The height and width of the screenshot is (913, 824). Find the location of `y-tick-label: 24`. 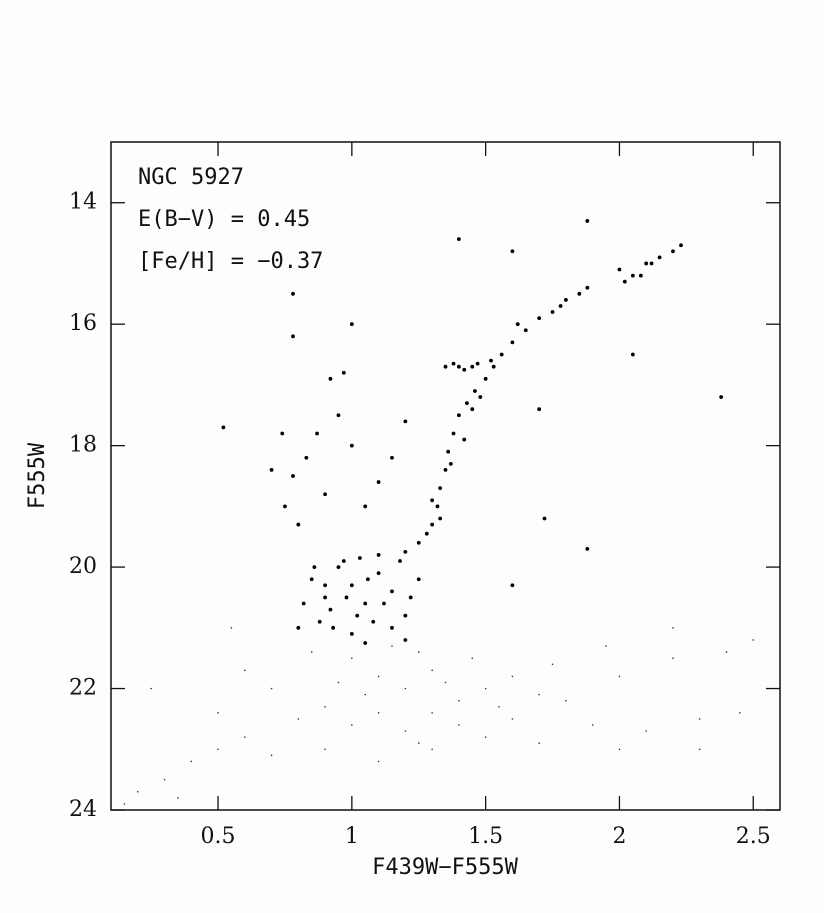

y-tick-label: 24 is located at coordinates (83, 809).